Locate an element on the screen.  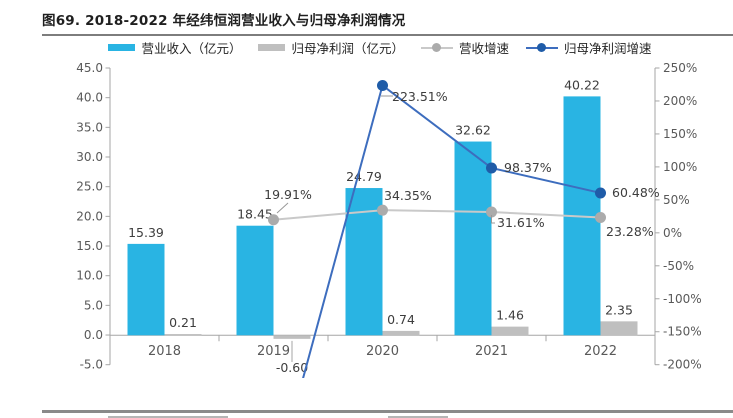
figure-title-row: 图69. 2018-2022 年经纬恒润营业收入与归母净利润情况 is located at coordinates (387, 18).